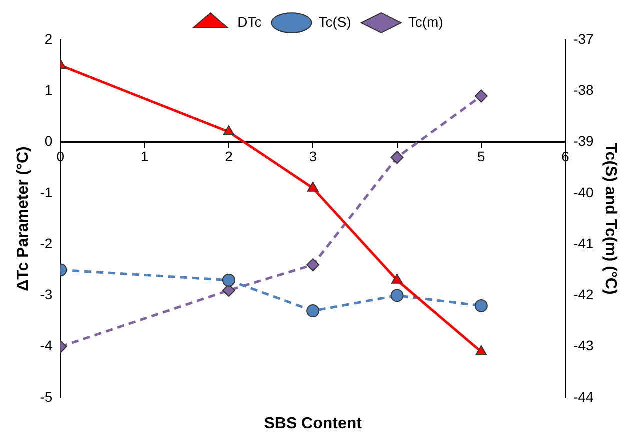 The image size is (634, 438). Describe the element at coordinates (48, 141) in the screenshot. I see `y-tick-label: 0` at that location.